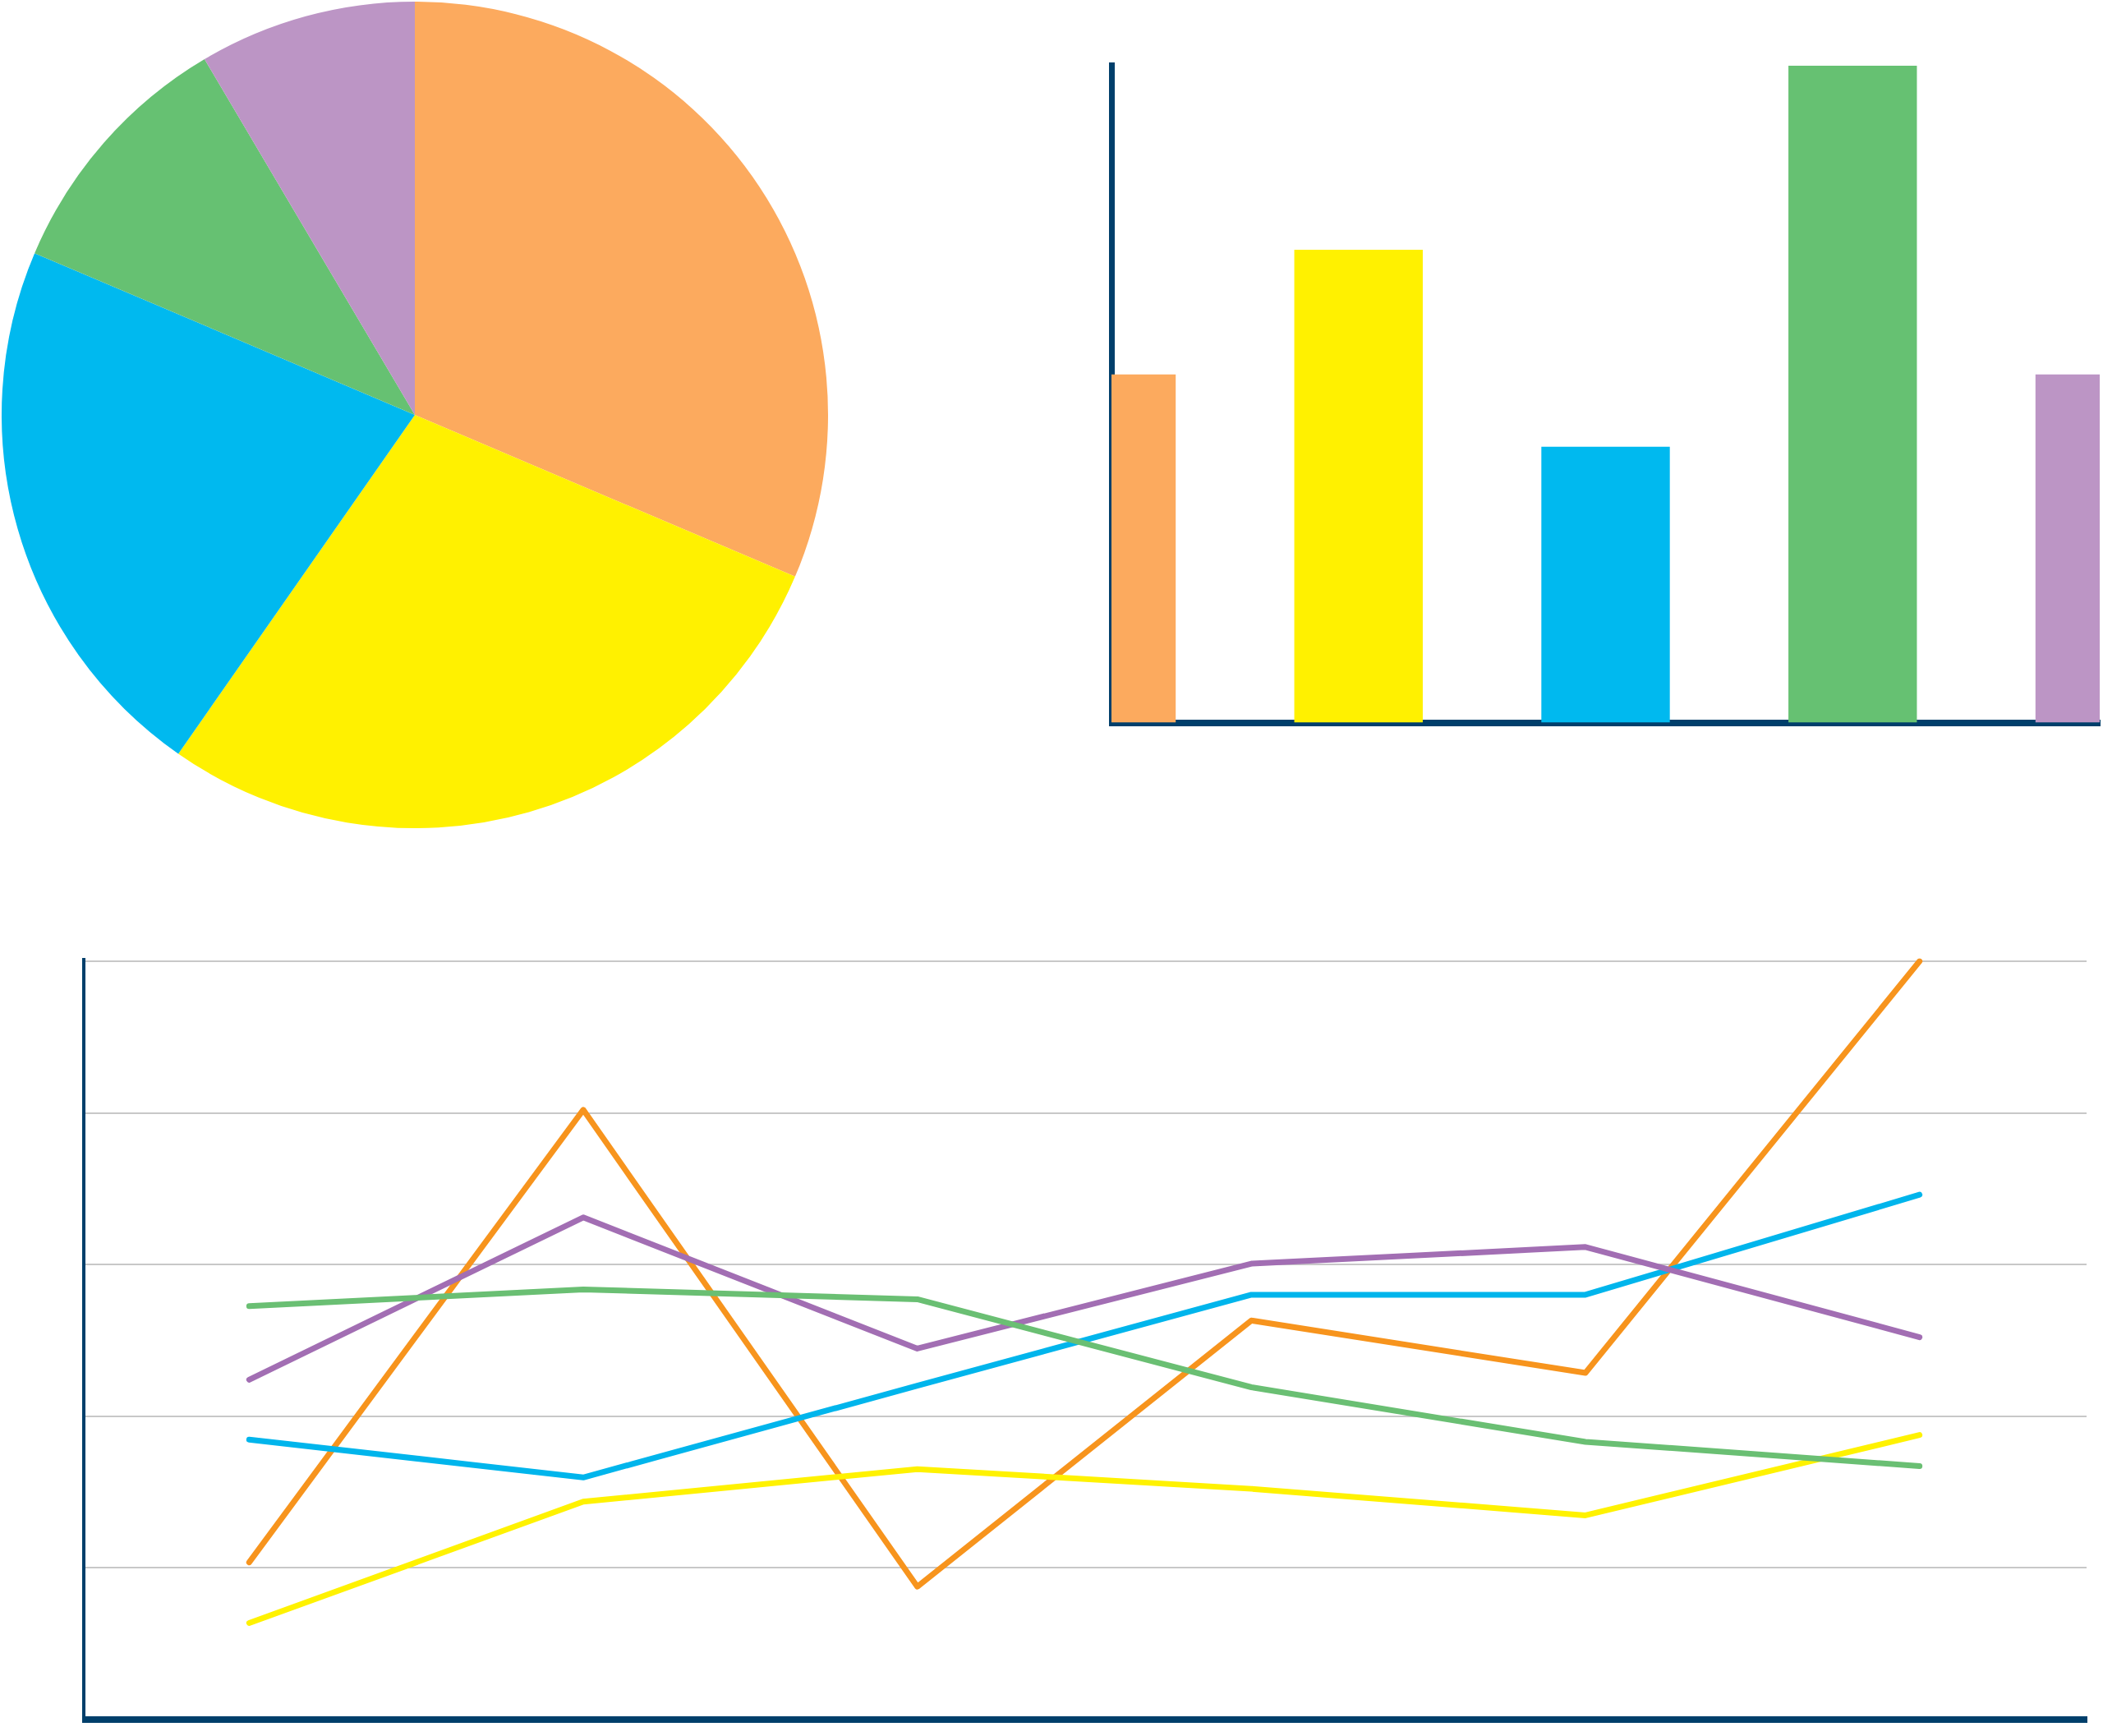  I want to click on bar, so click(1605, 584).